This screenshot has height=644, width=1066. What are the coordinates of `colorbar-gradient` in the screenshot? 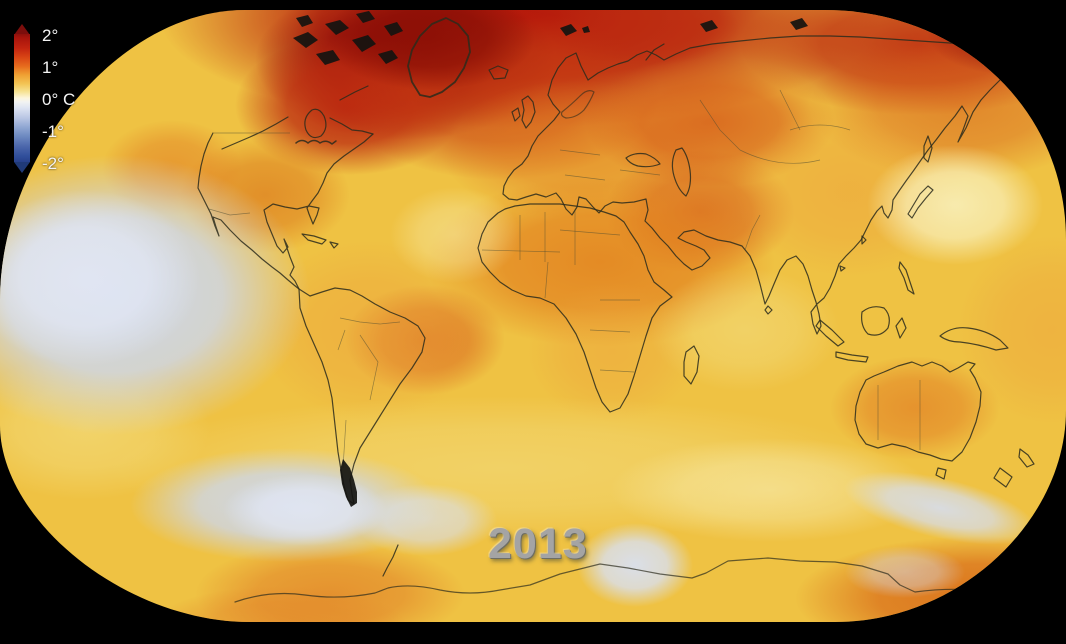 It's located at (22, 98).